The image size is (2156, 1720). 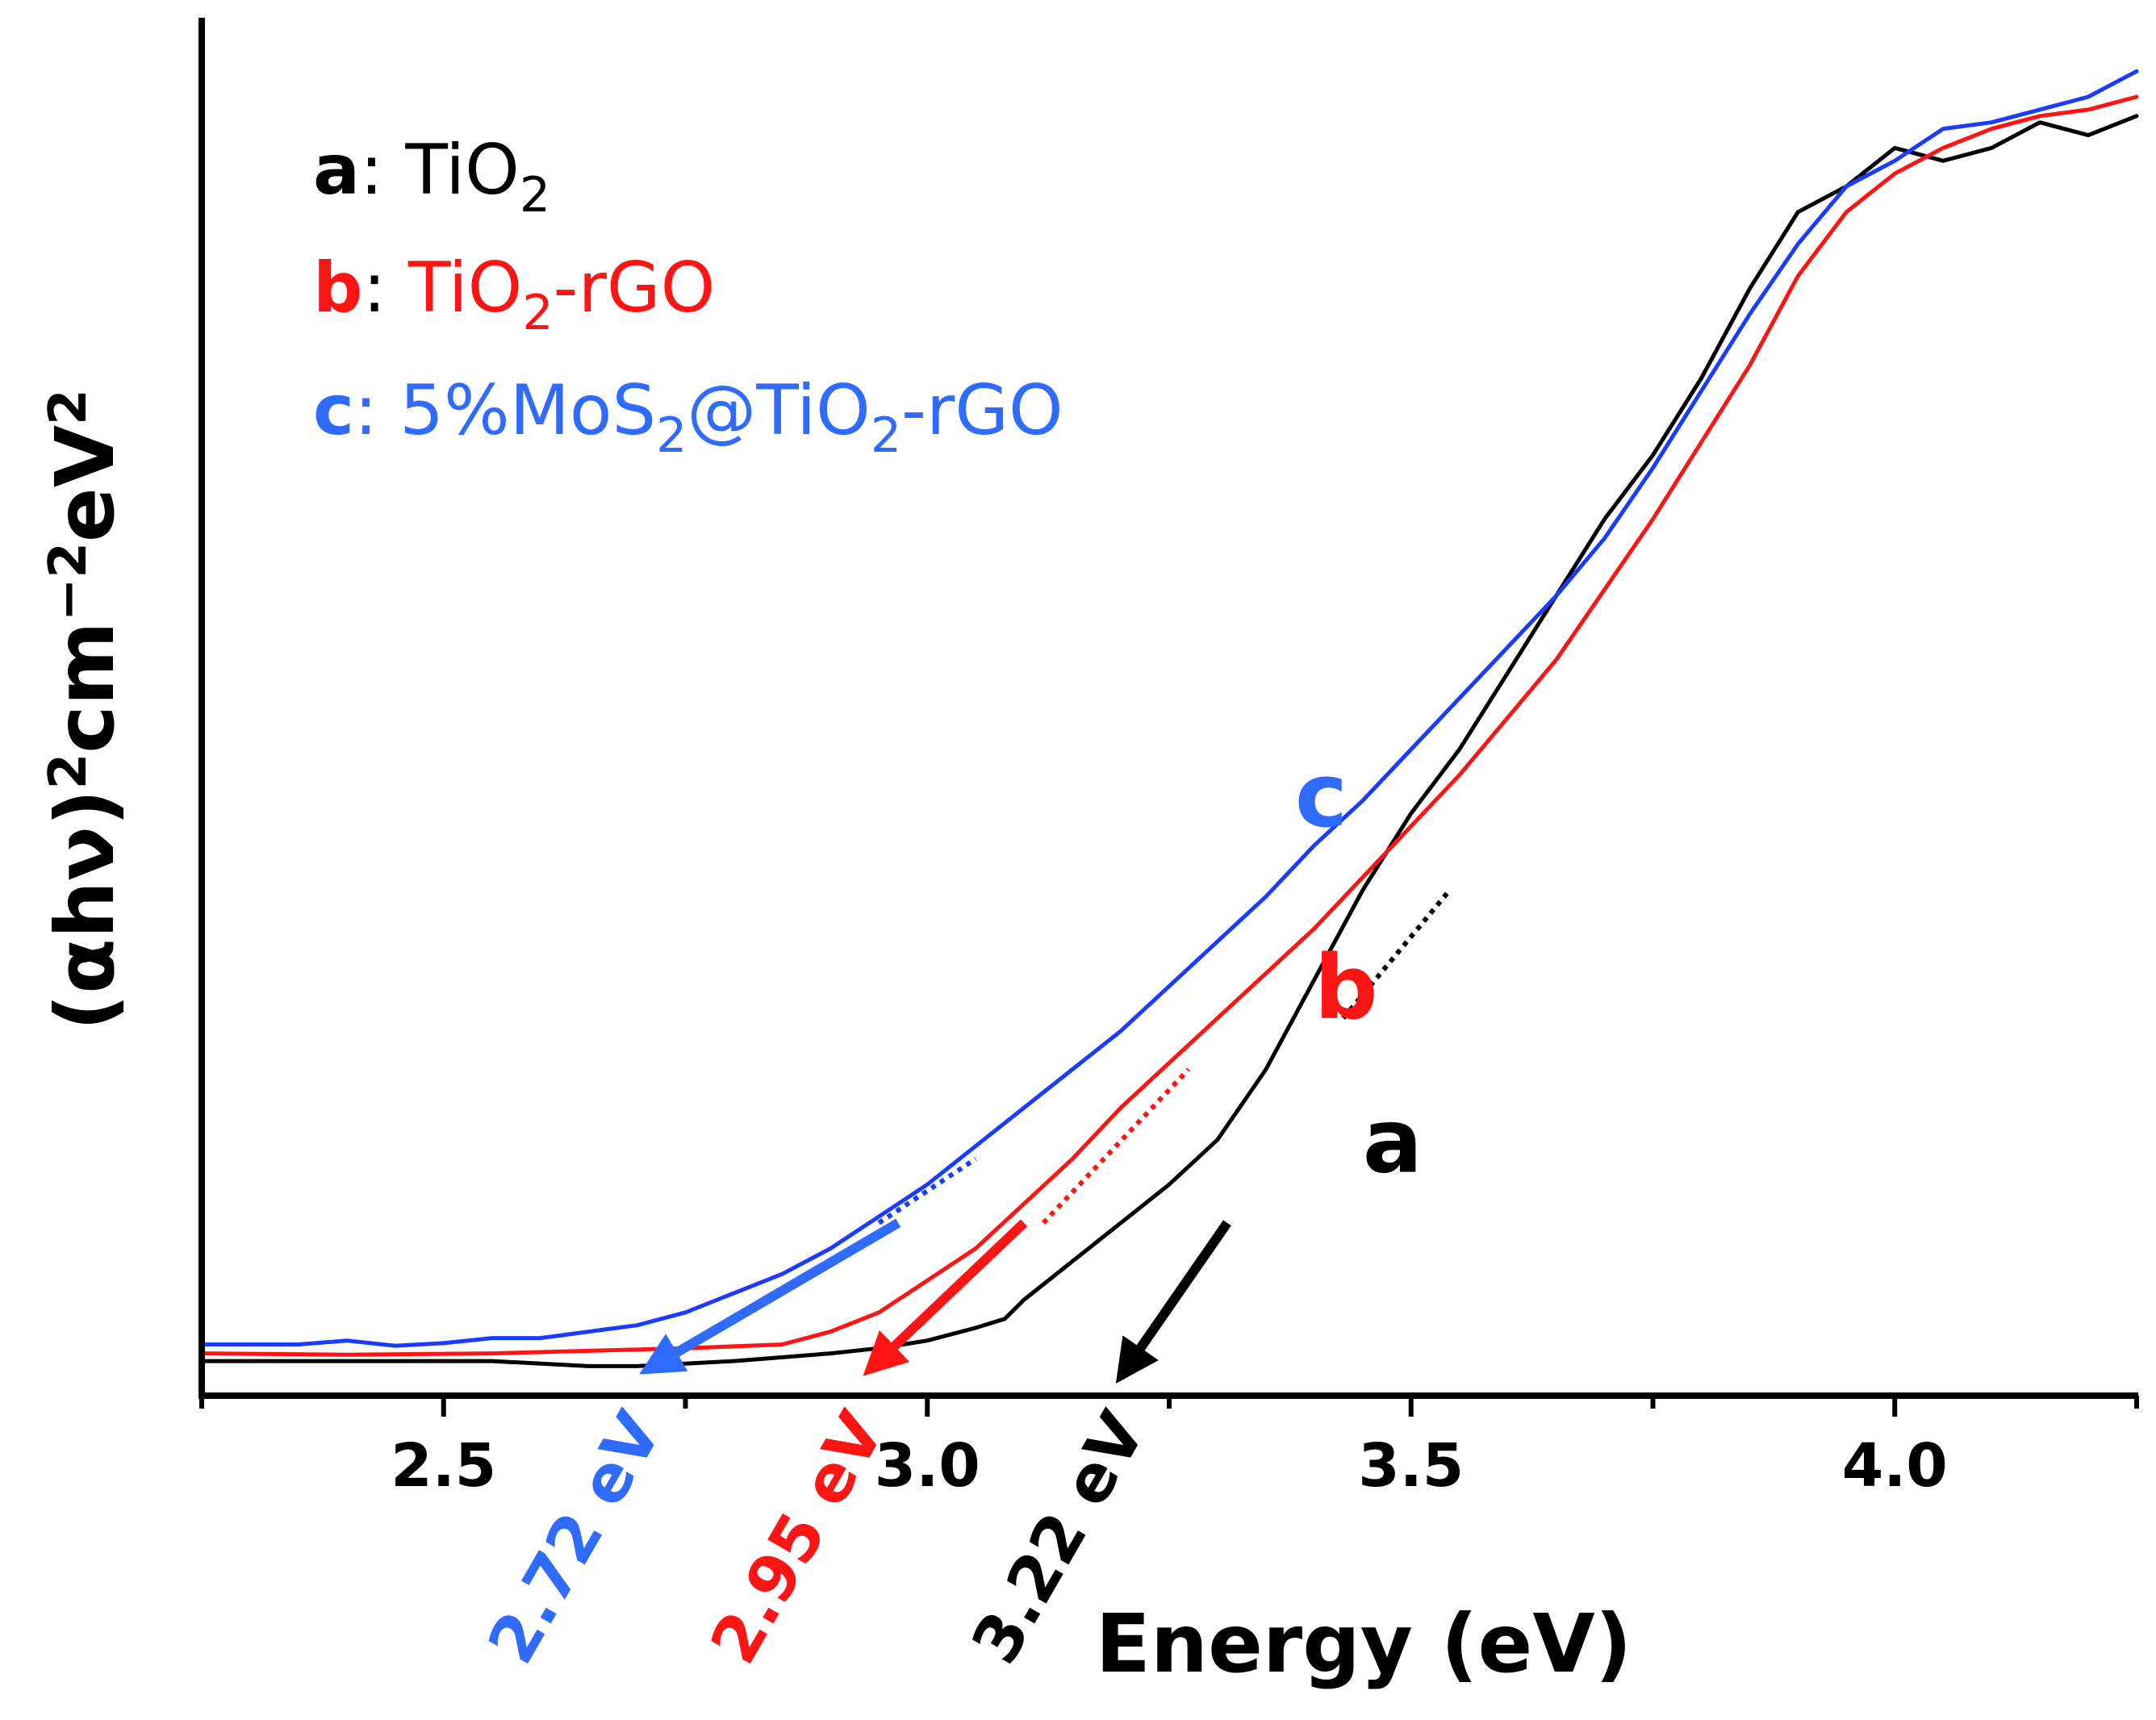 I want to click on band-gap-arrows, so click(x=935, y=1301).